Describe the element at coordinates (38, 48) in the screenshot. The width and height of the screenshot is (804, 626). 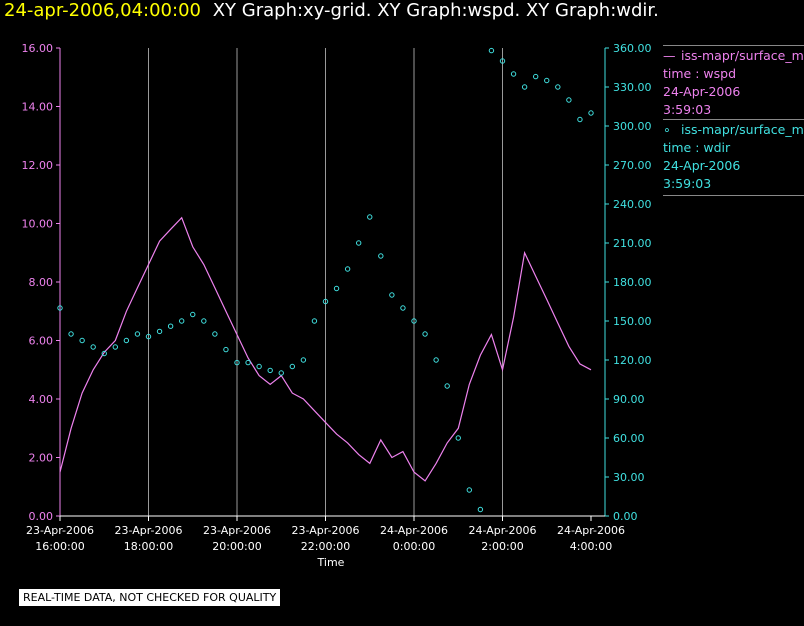
I see `y-left-tick-label: 16.00` at that location.